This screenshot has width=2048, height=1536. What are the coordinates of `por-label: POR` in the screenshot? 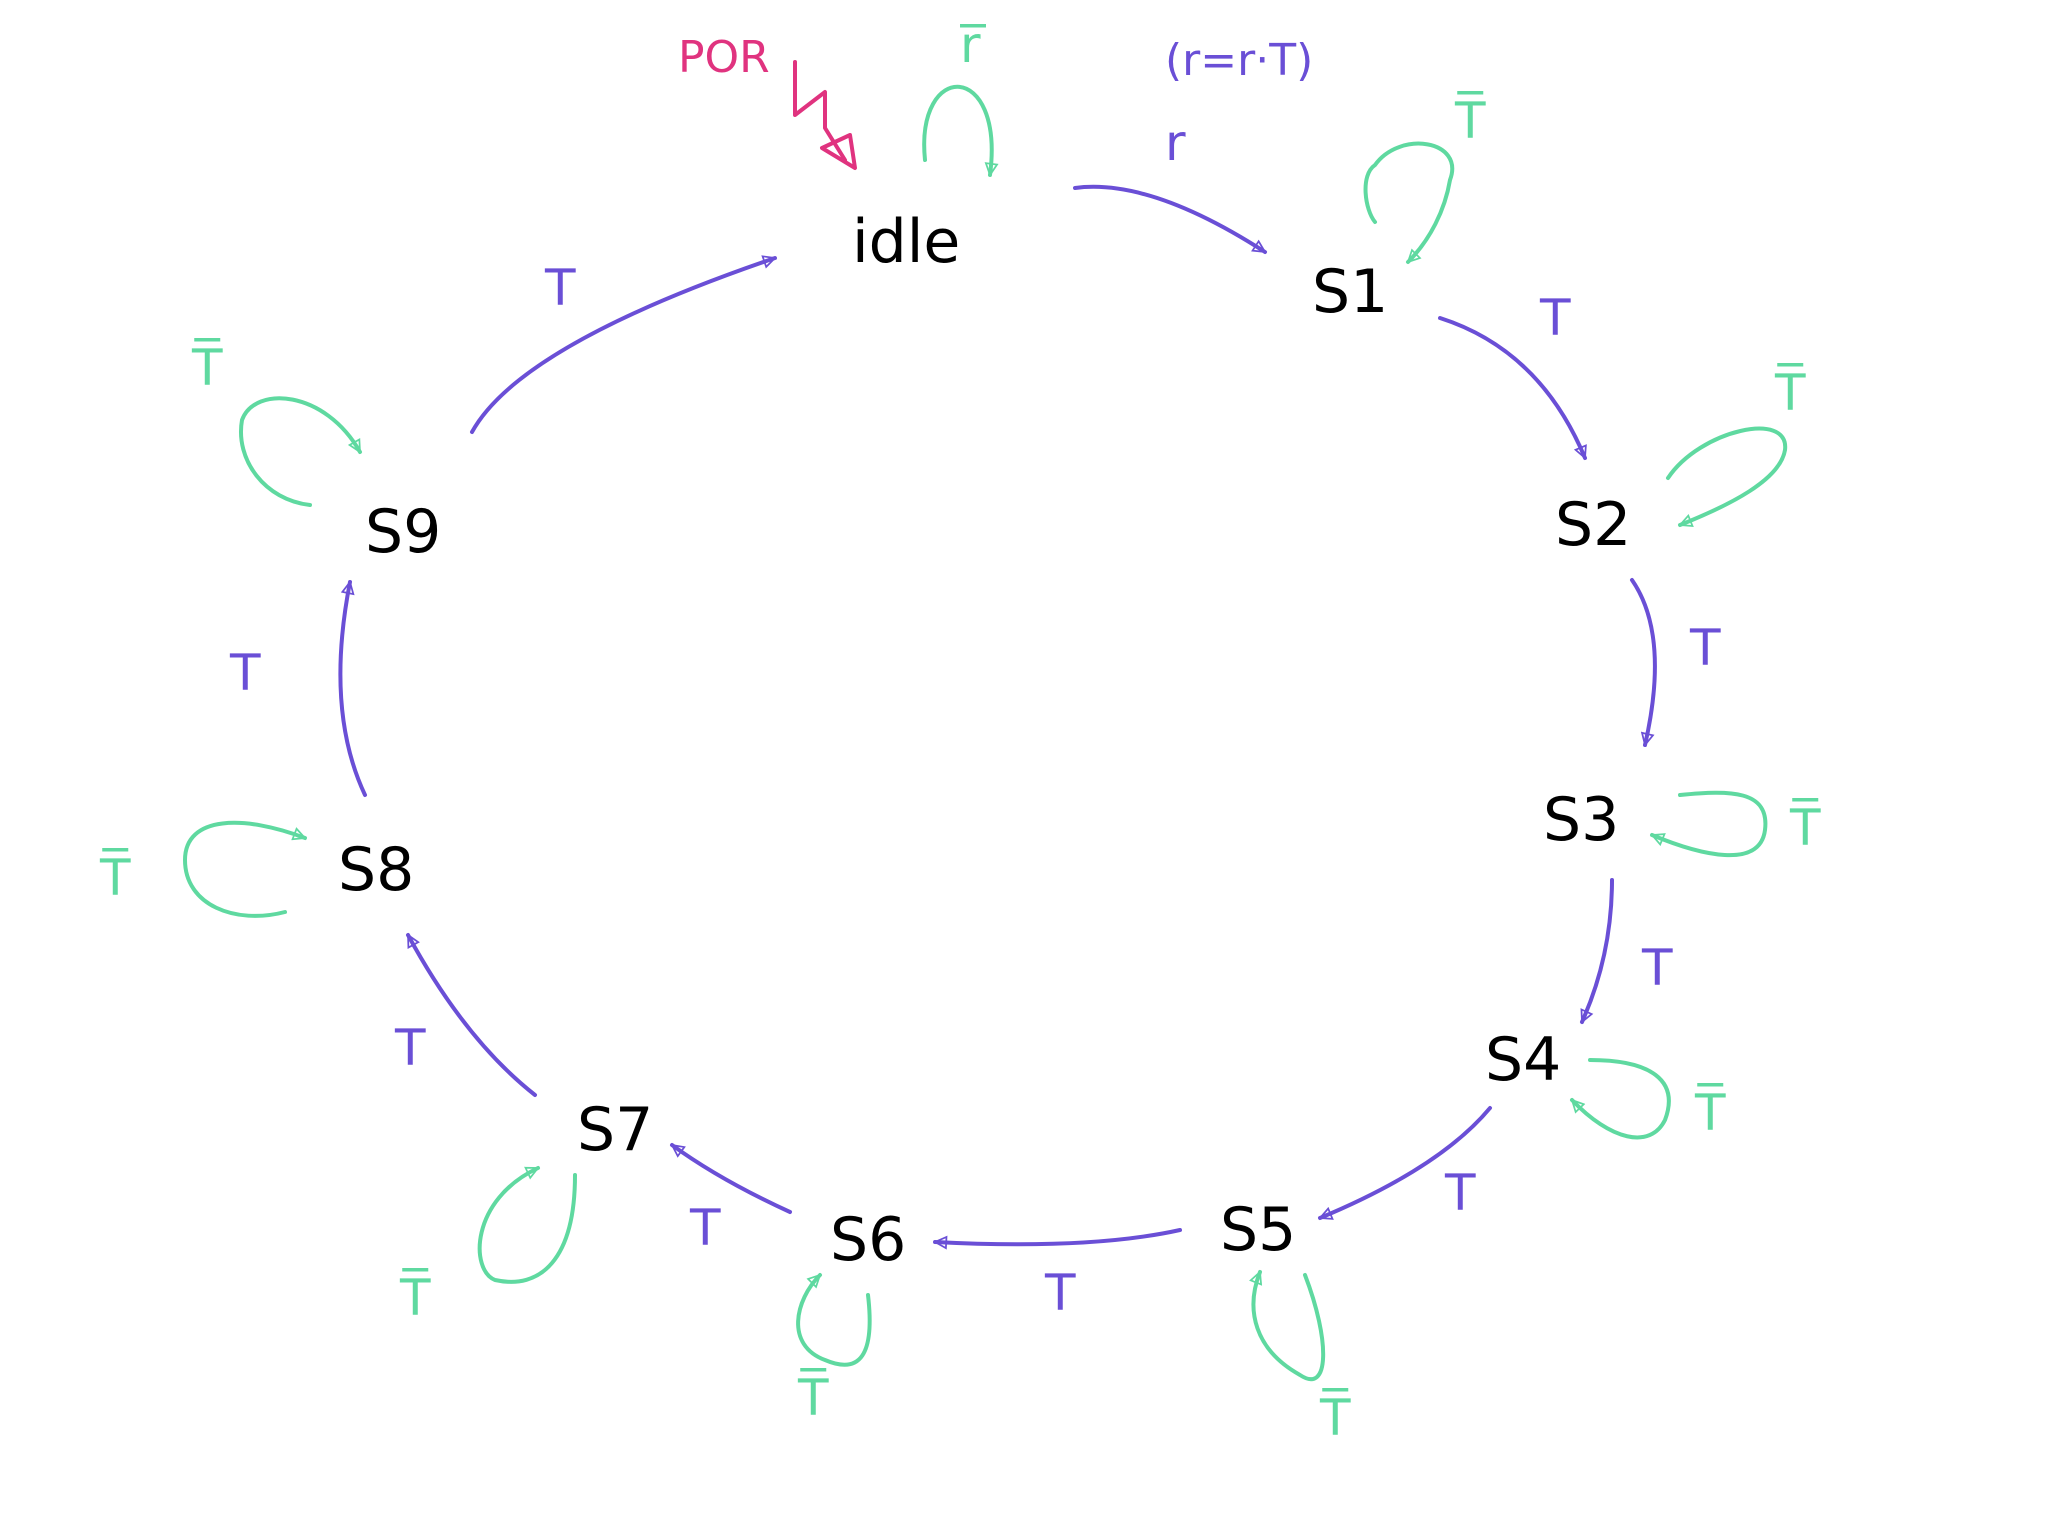 It's located at (724, 57).